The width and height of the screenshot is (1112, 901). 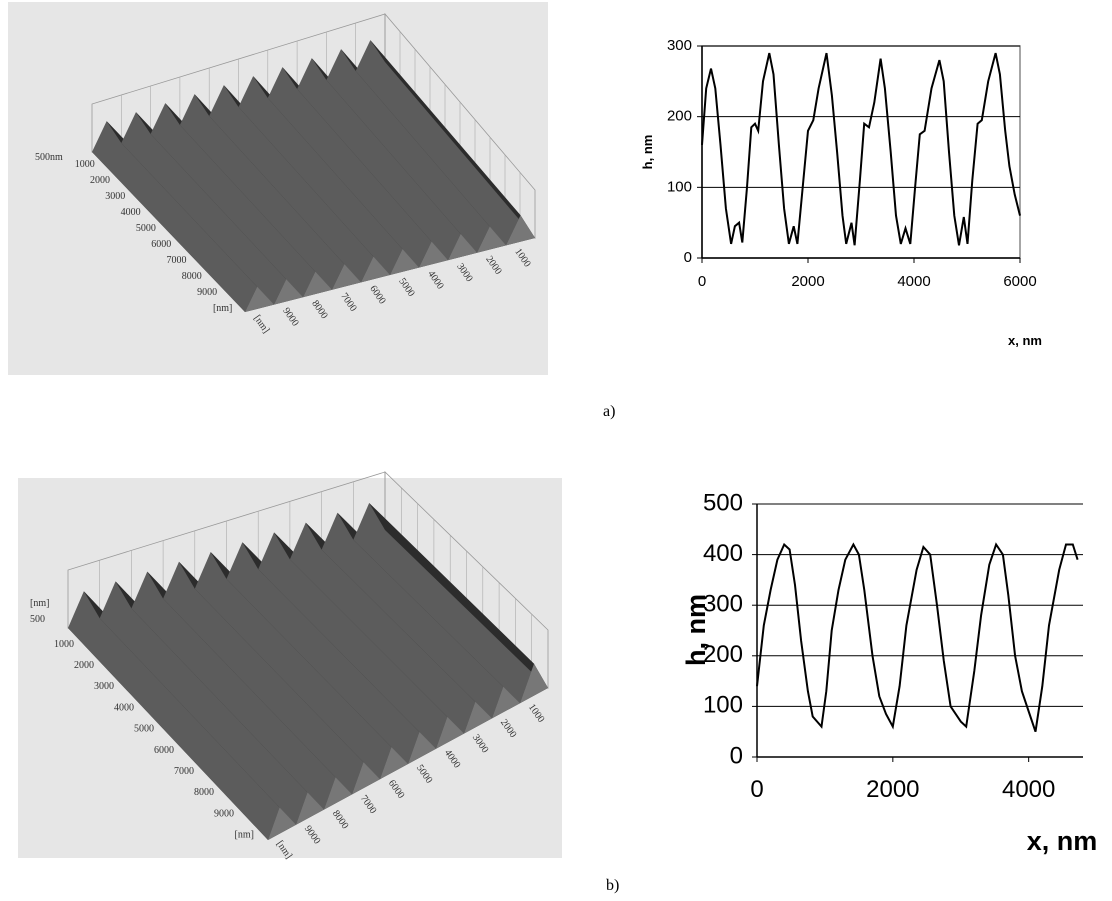 What do you see at coordinates (37, 619) in the screenshot?
I see `z-axis-label: 500` at bounding box center [37, 619].